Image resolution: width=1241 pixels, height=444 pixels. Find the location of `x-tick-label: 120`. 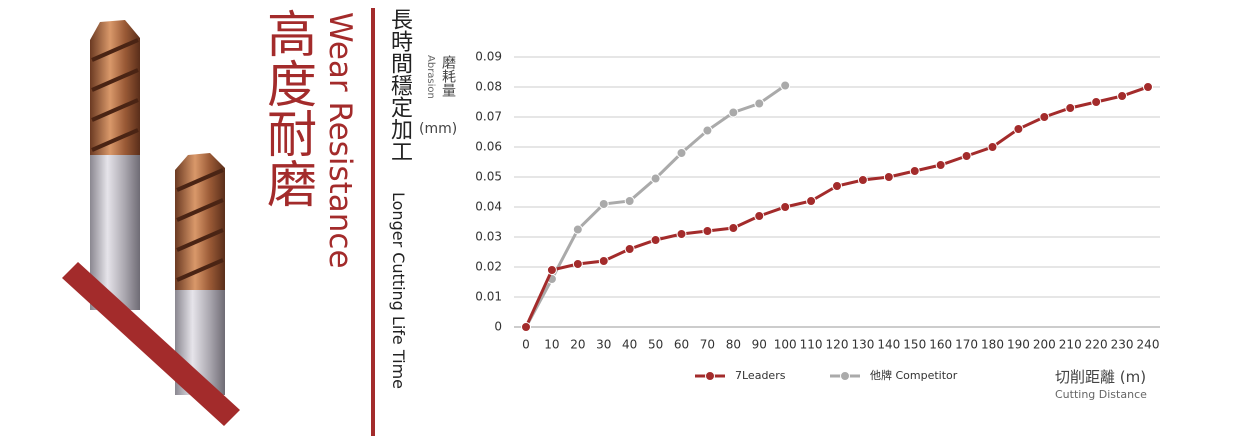

x-tick-label: 120 is located at coordinates (837, 345).